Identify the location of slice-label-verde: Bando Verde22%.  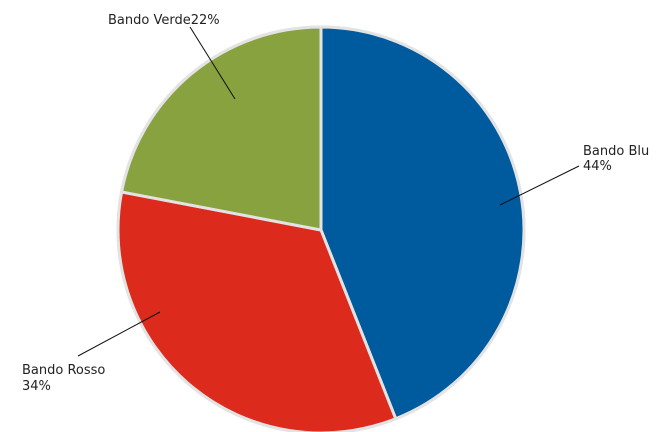
(164, 20).